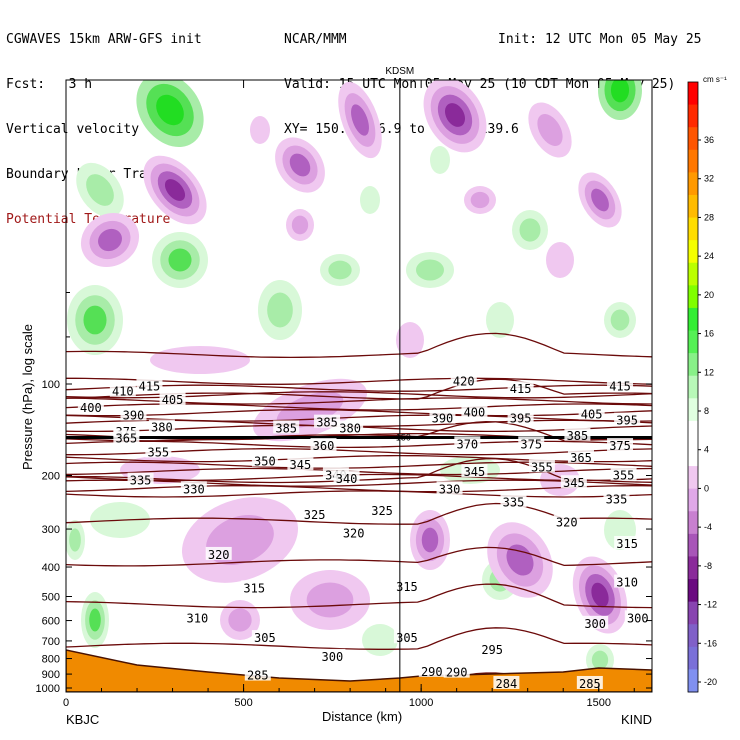  Describe the element at coordinates (521, 419) in the screenshot. I see `theta-label: 395` at that location.